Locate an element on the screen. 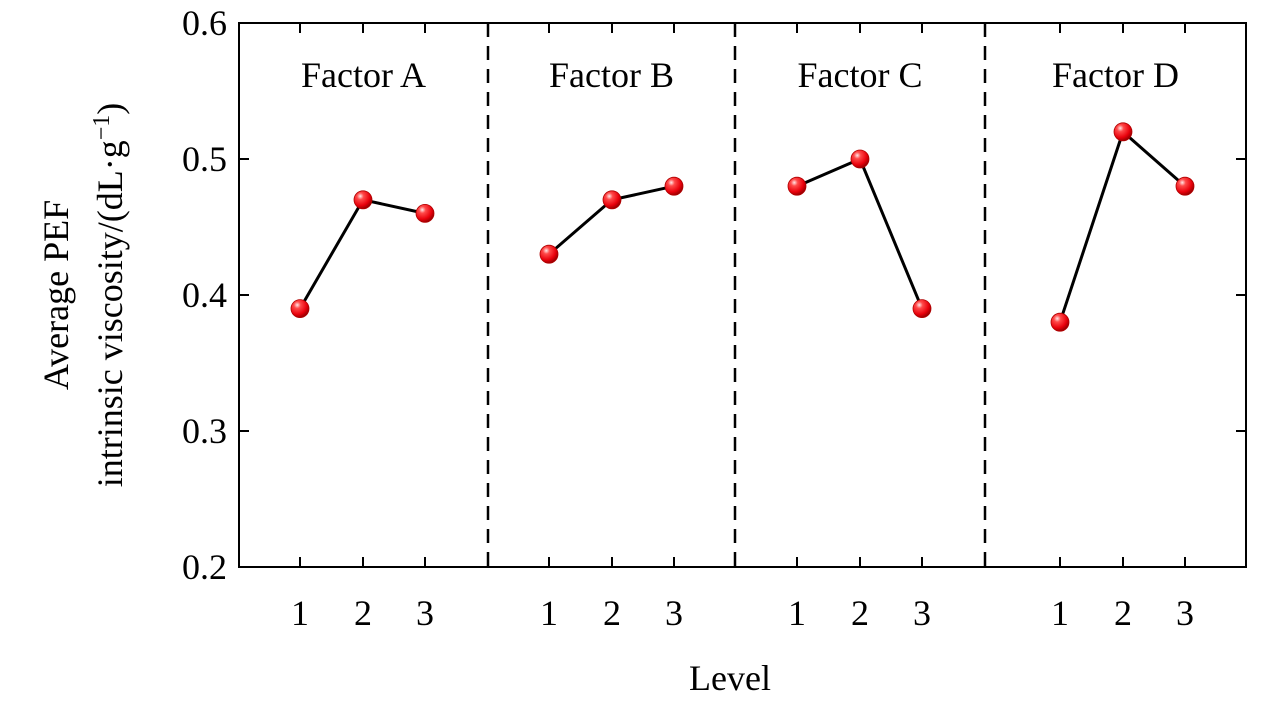 This screenshot has width=1276, height=709. y-tick-label: 0.6 is located at coordinates (204, 23).